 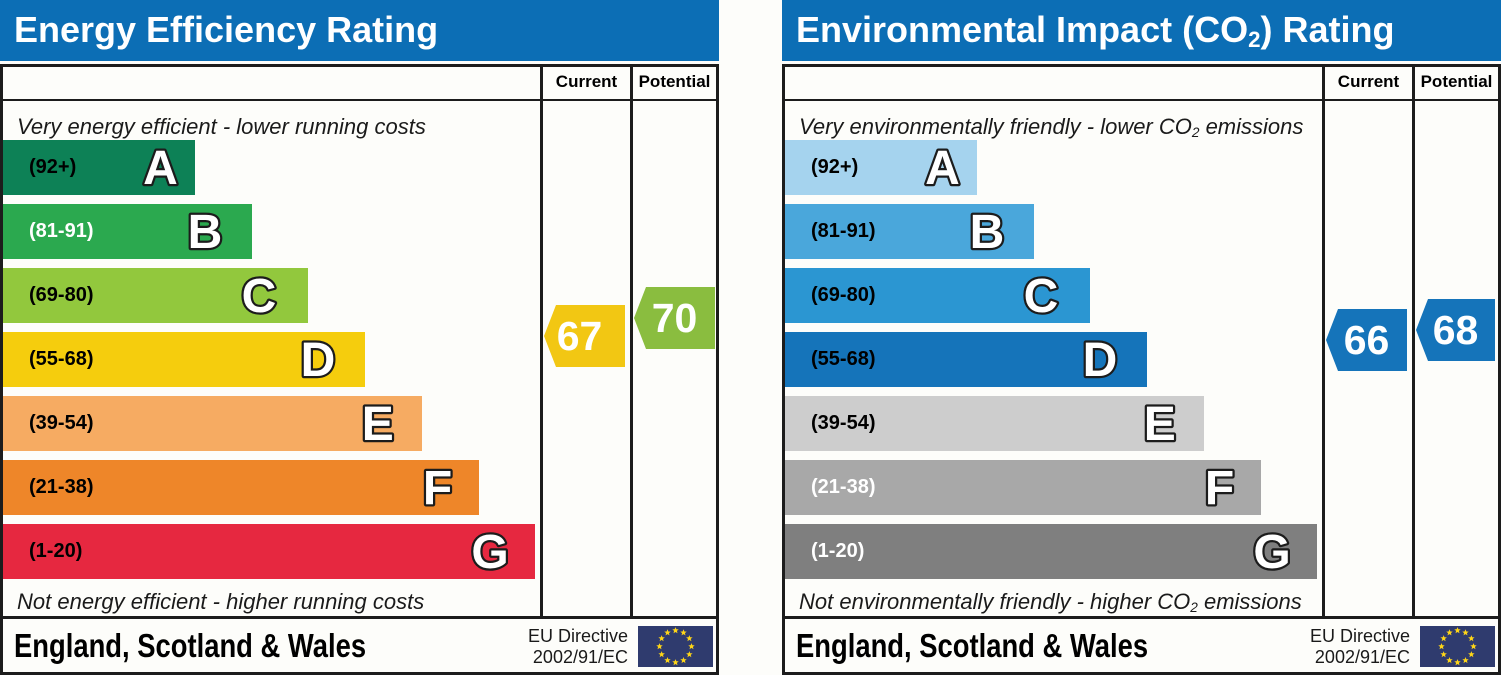 What do you see at coordinates (675, 318) in the screenshot?
I see `svg-text: 70` at bounding box center [675, 318].